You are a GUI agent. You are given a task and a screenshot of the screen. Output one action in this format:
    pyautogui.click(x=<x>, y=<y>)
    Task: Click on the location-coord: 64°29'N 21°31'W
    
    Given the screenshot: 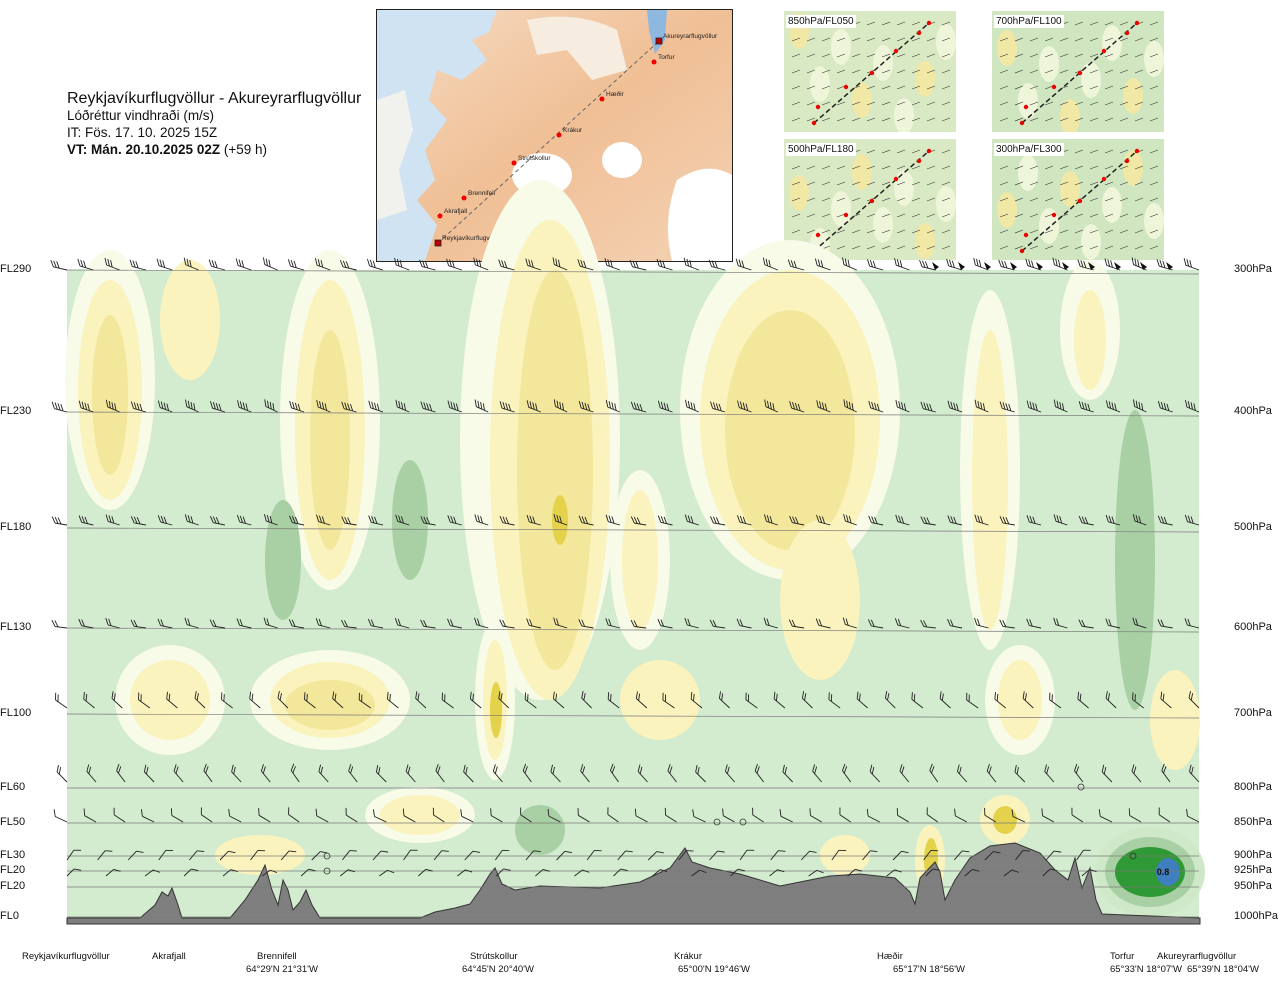 What is the action you would take?
    pyautogui.click(x=282, y=969)
    